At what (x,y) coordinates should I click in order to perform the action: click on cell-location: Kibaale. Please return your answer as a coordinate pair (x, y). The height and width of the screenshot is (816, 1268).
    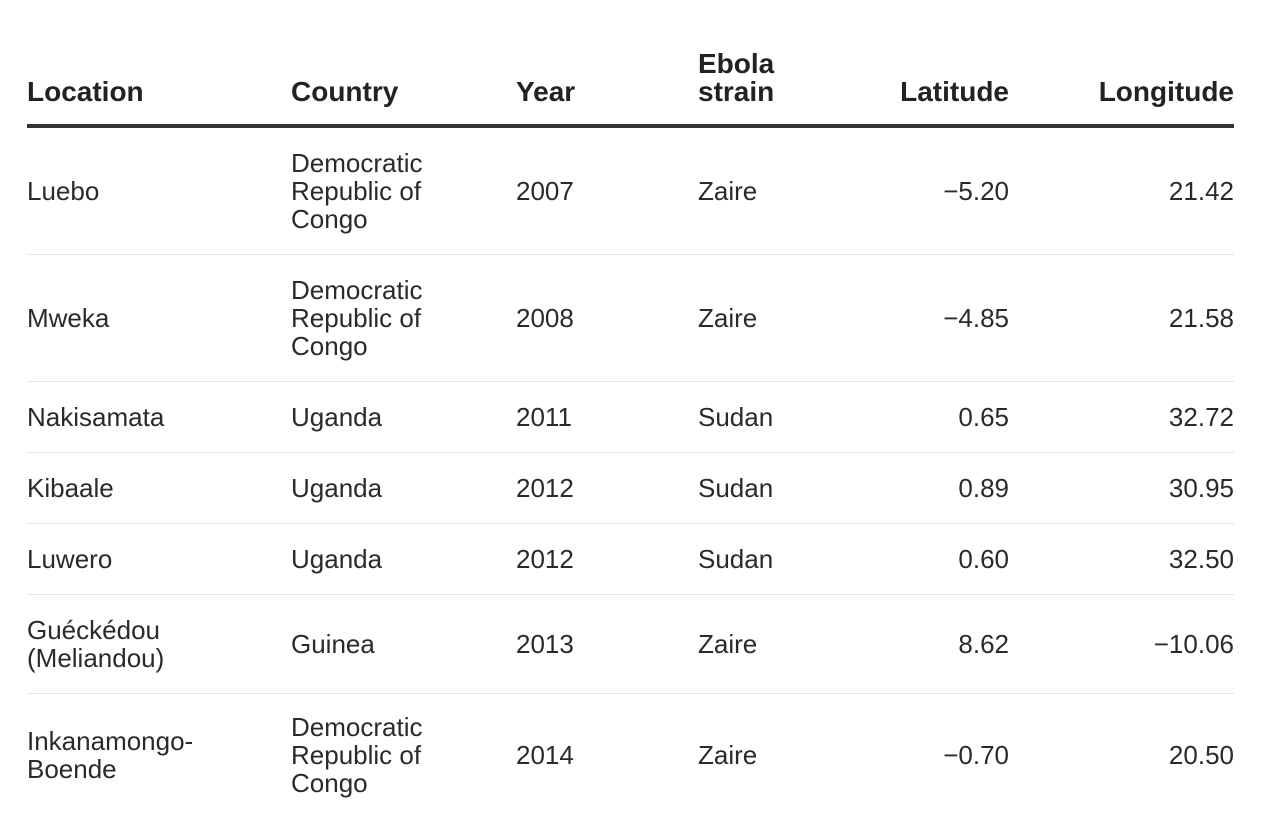
    Looking at the image, I should click on (159, 488).